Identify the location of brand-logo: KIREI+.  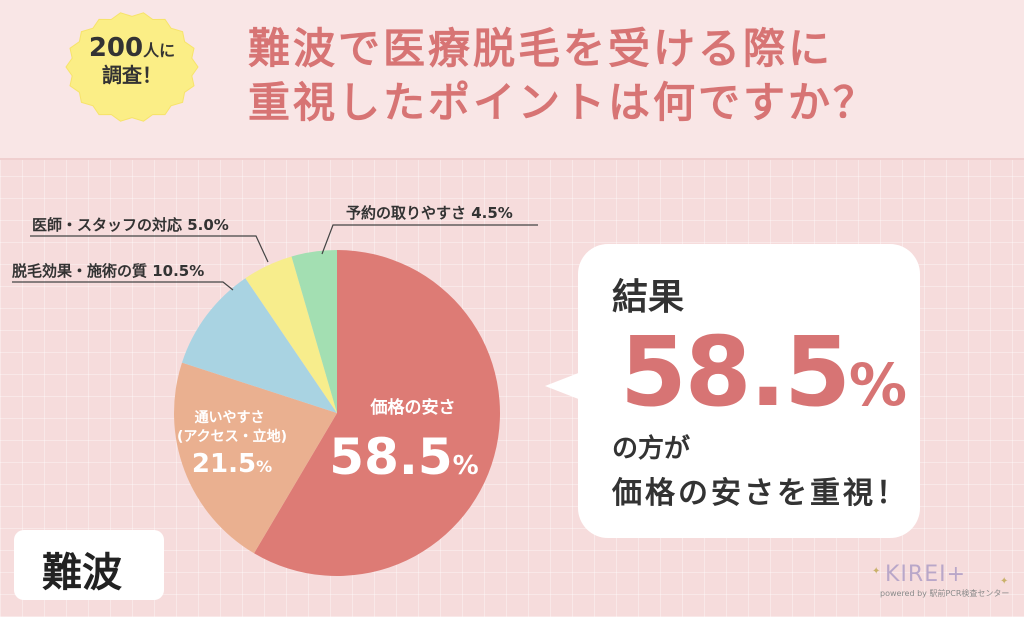
(926, 574).